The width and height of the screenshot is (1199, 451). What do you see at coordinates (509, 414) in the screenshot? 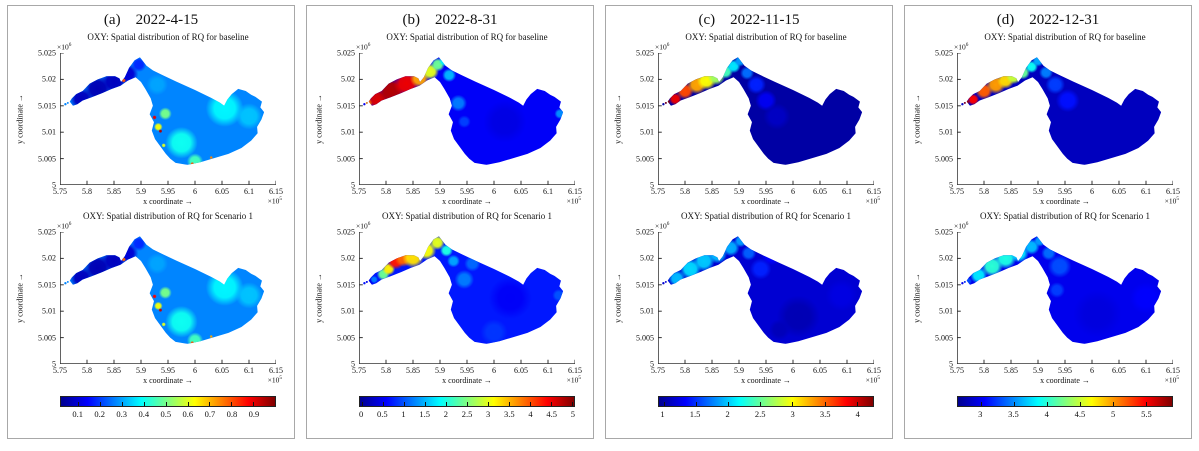
I see `colorbar-tick-label: 3.5` at bounding box center [509, 414].